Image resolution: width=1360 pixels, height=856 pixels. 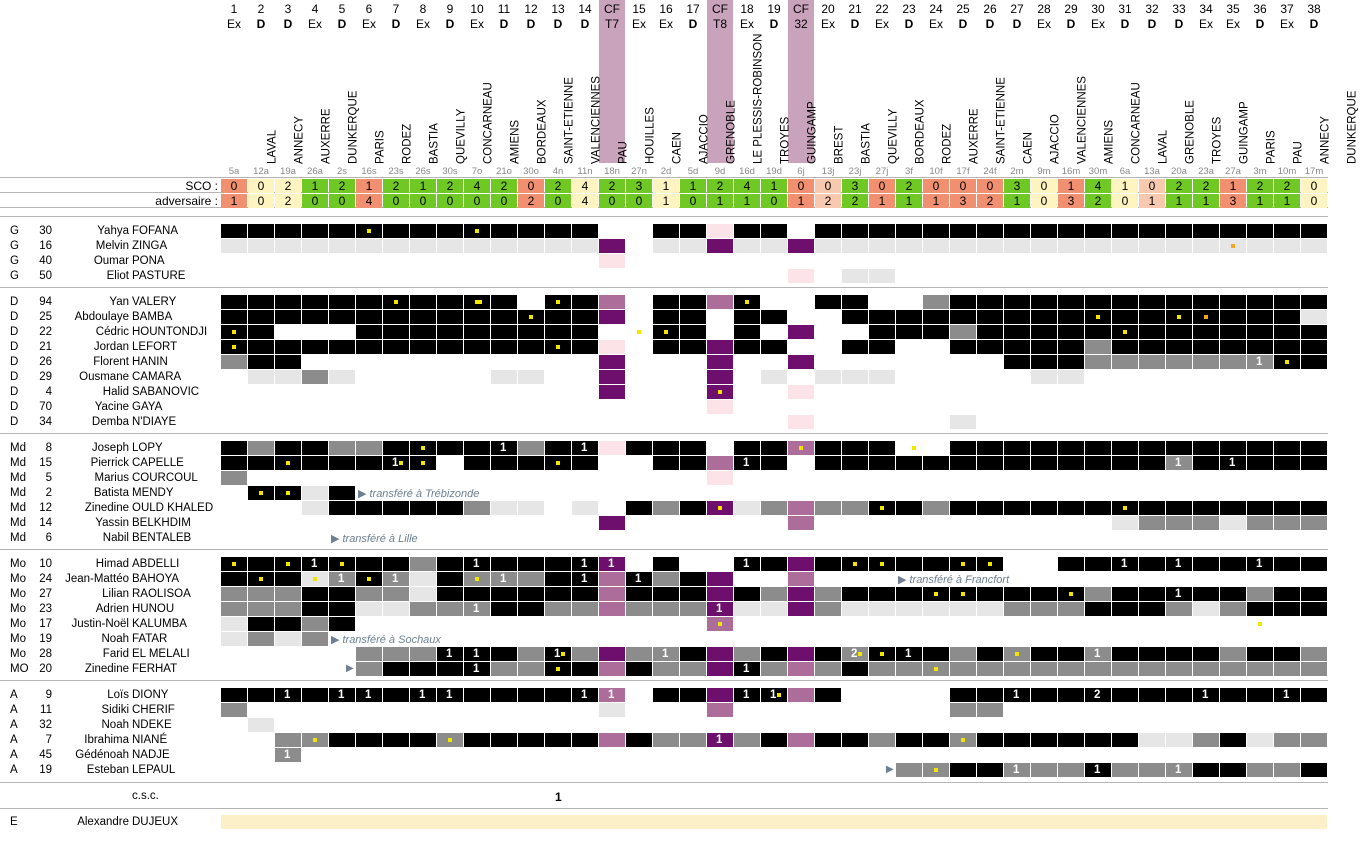 I want to click on section-separator, so click(x=664, y=782).